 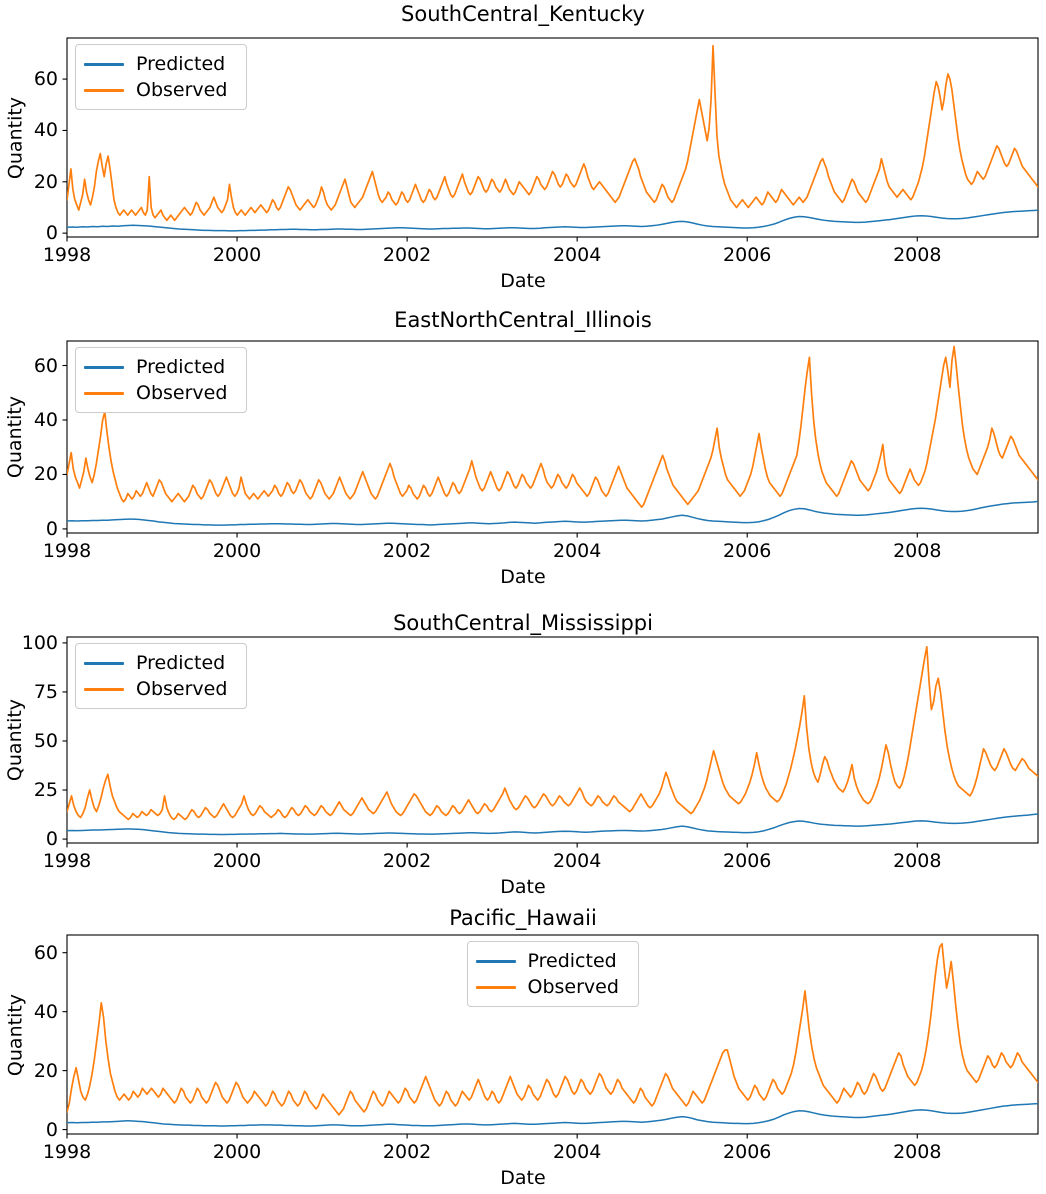 I want to click on y-tick-label: 25, so click(x=45, y=790).